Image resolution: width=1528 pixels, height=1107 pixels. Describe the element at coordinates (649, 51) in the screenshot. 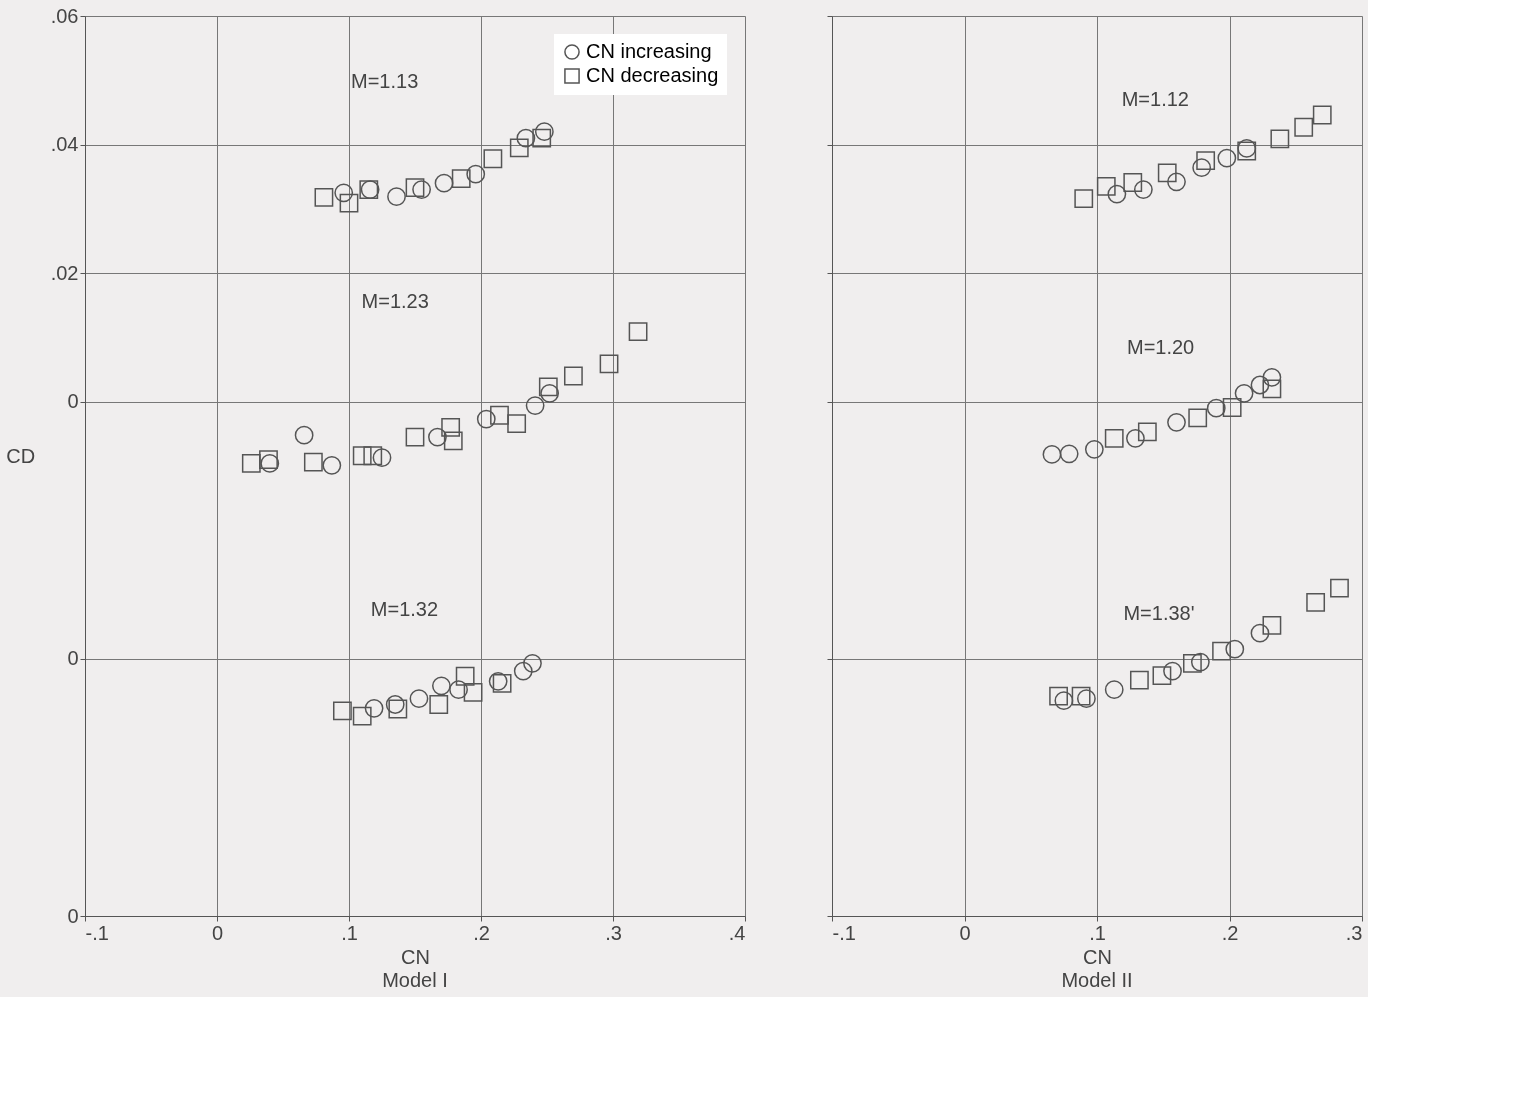

I see `legend-label: CN increasing` at that location.